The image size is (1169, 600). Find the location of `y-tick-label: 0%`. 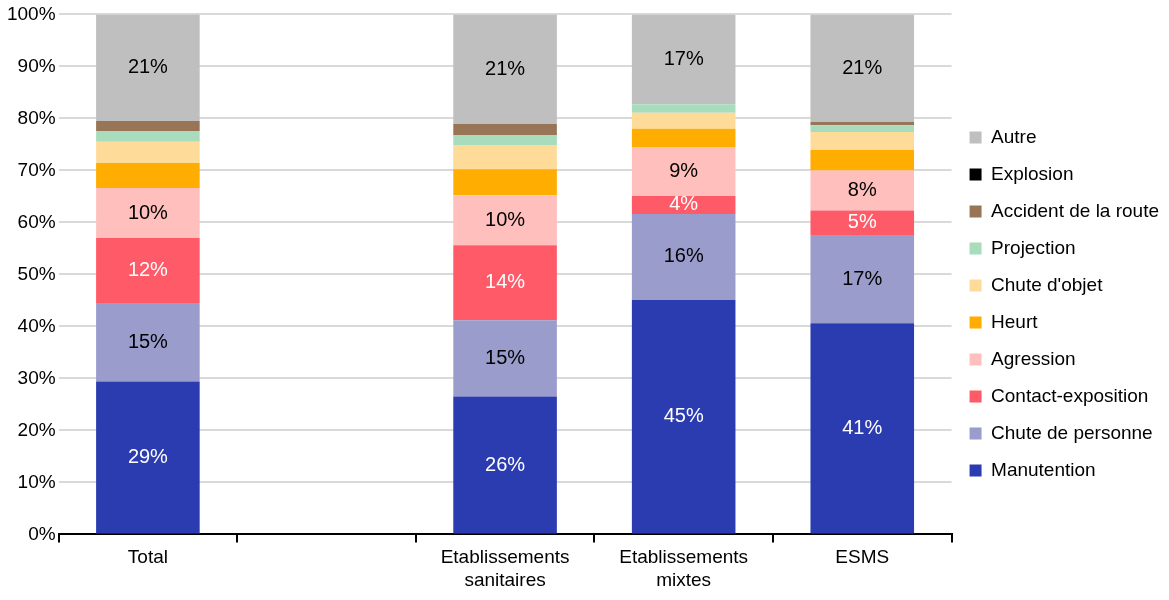

y-tick-label: 0% is located at coordinates (42, 533).